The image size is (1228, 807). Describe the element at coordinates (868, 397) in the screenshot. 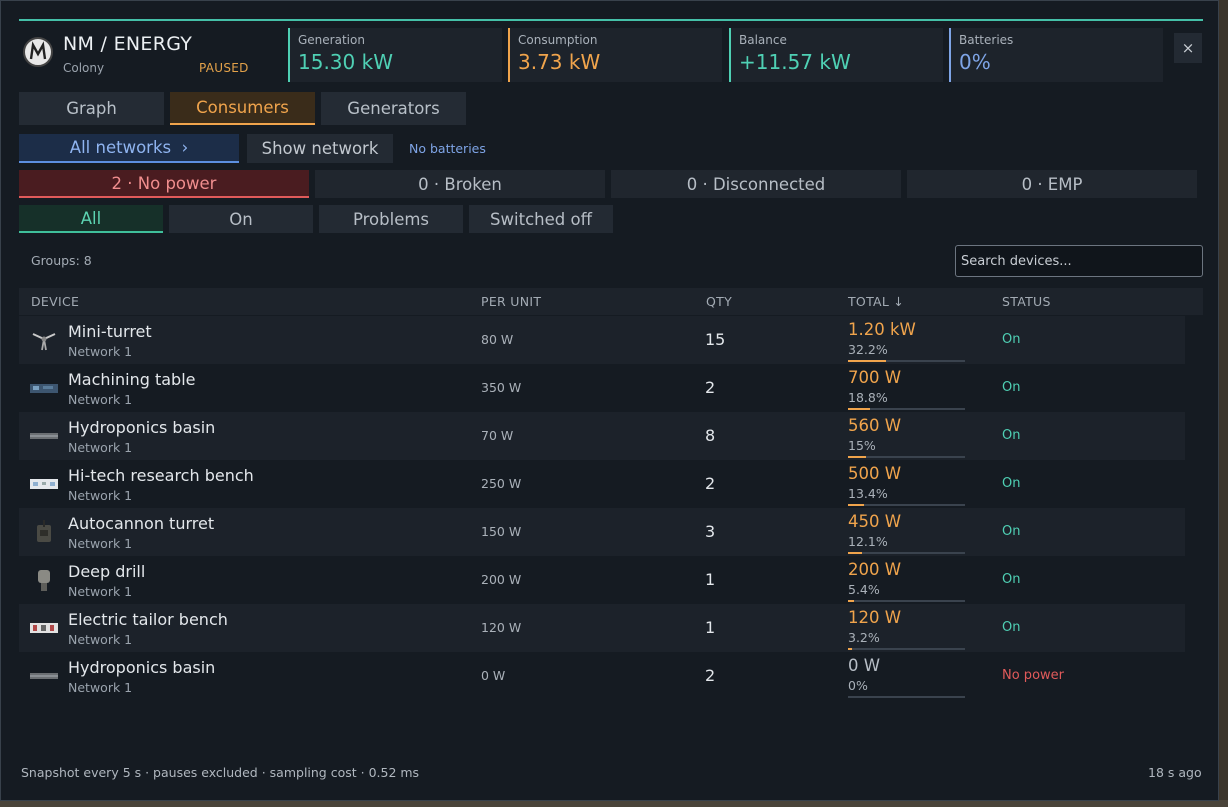

I see `share-percent: 18.8%` at that location.